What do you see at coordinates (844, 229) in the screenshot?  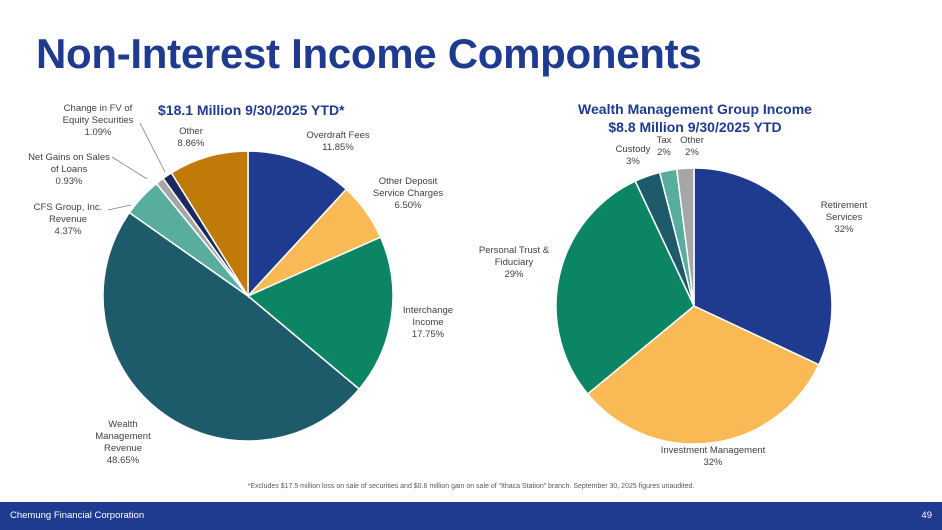 I see `right-slice-retirement-services-label-line: 32%` at bounding box center [844, 229].